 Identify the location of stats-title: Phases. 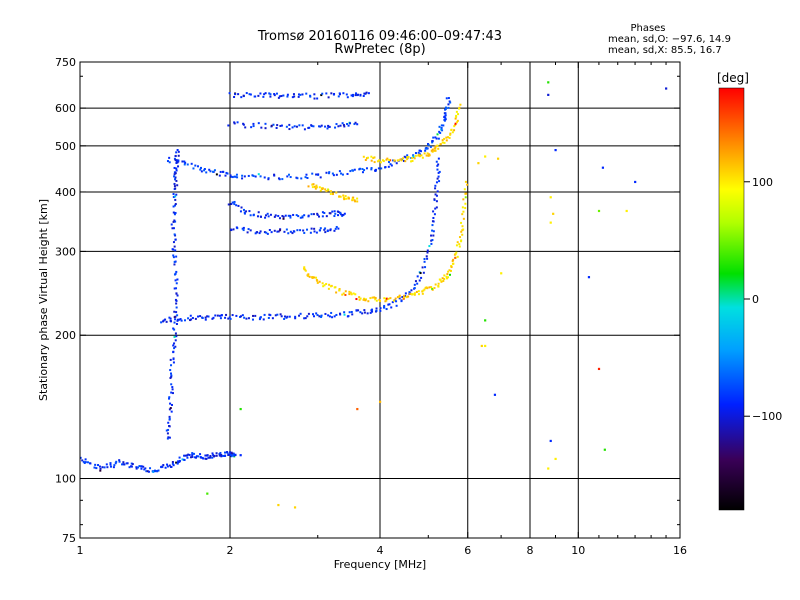
(647, 28).